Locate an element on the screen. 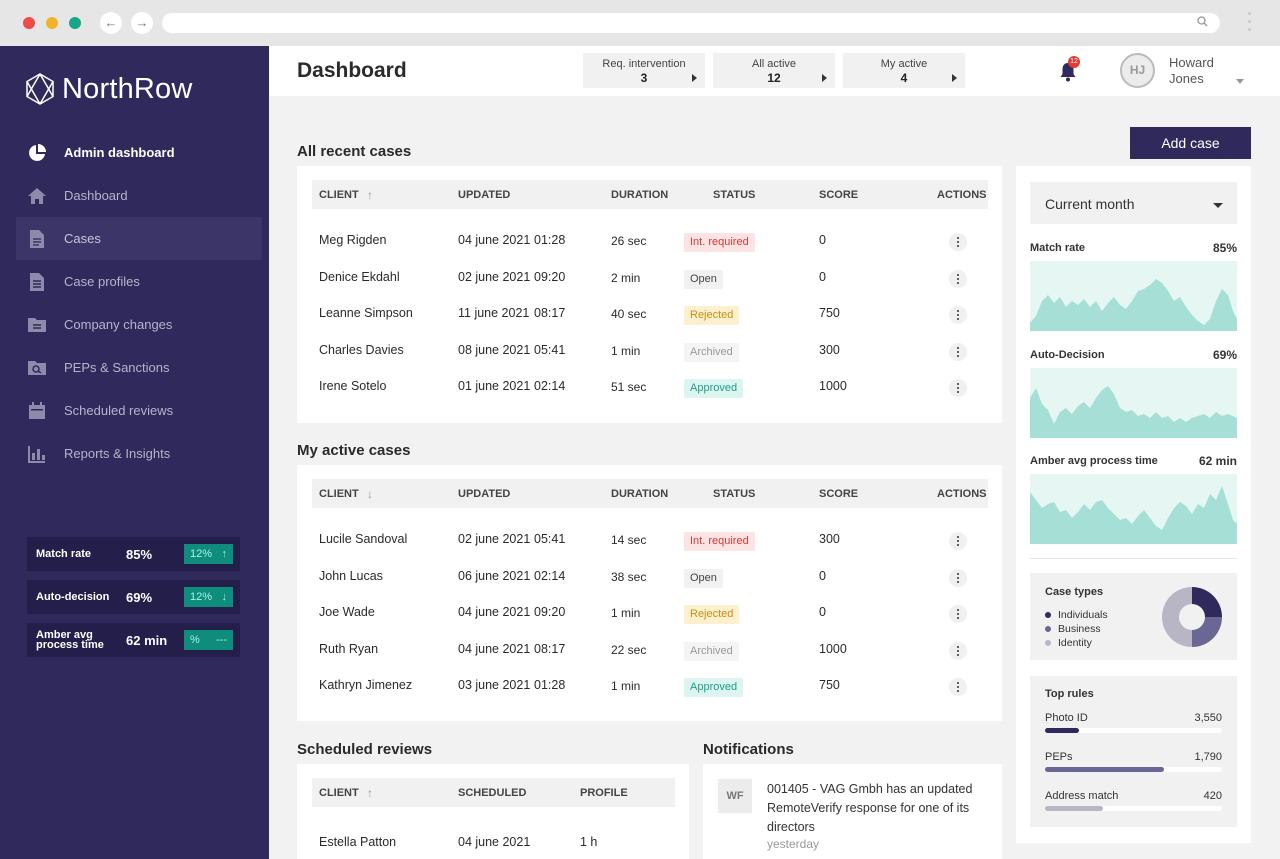  stat-label: Amber avg process time is located at coordinates (70, 640).